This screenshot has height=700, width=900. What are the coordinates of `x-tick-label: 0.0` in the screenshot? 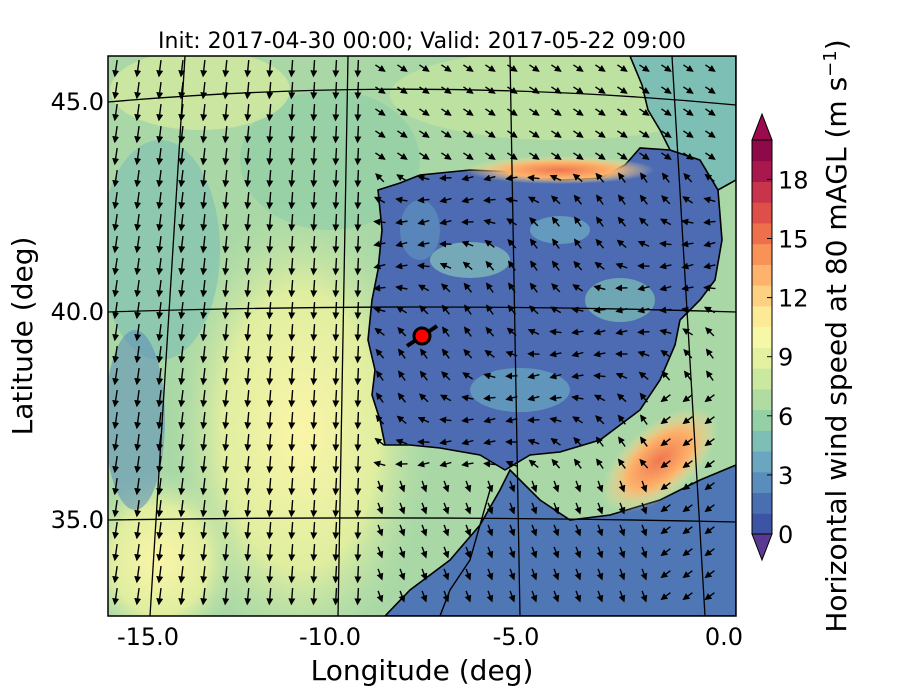 It's located at (724, 637).